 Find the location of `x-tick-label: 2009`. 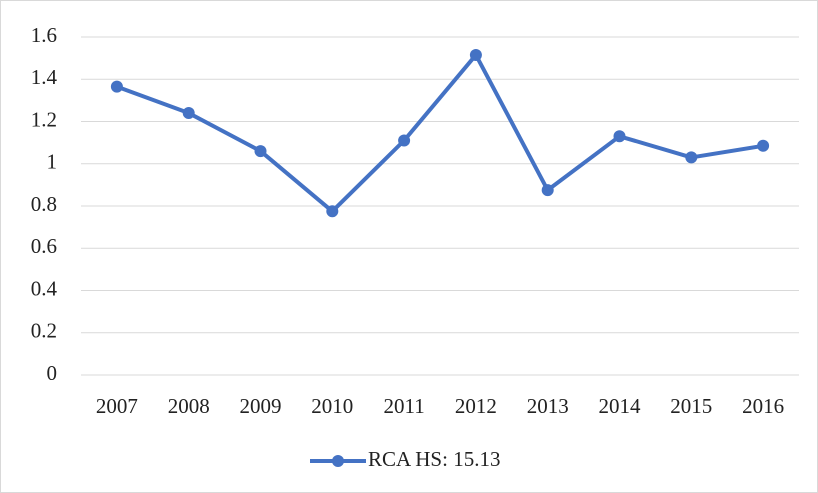

x-tick-label: 2009 is located at coordinates (261, 406).